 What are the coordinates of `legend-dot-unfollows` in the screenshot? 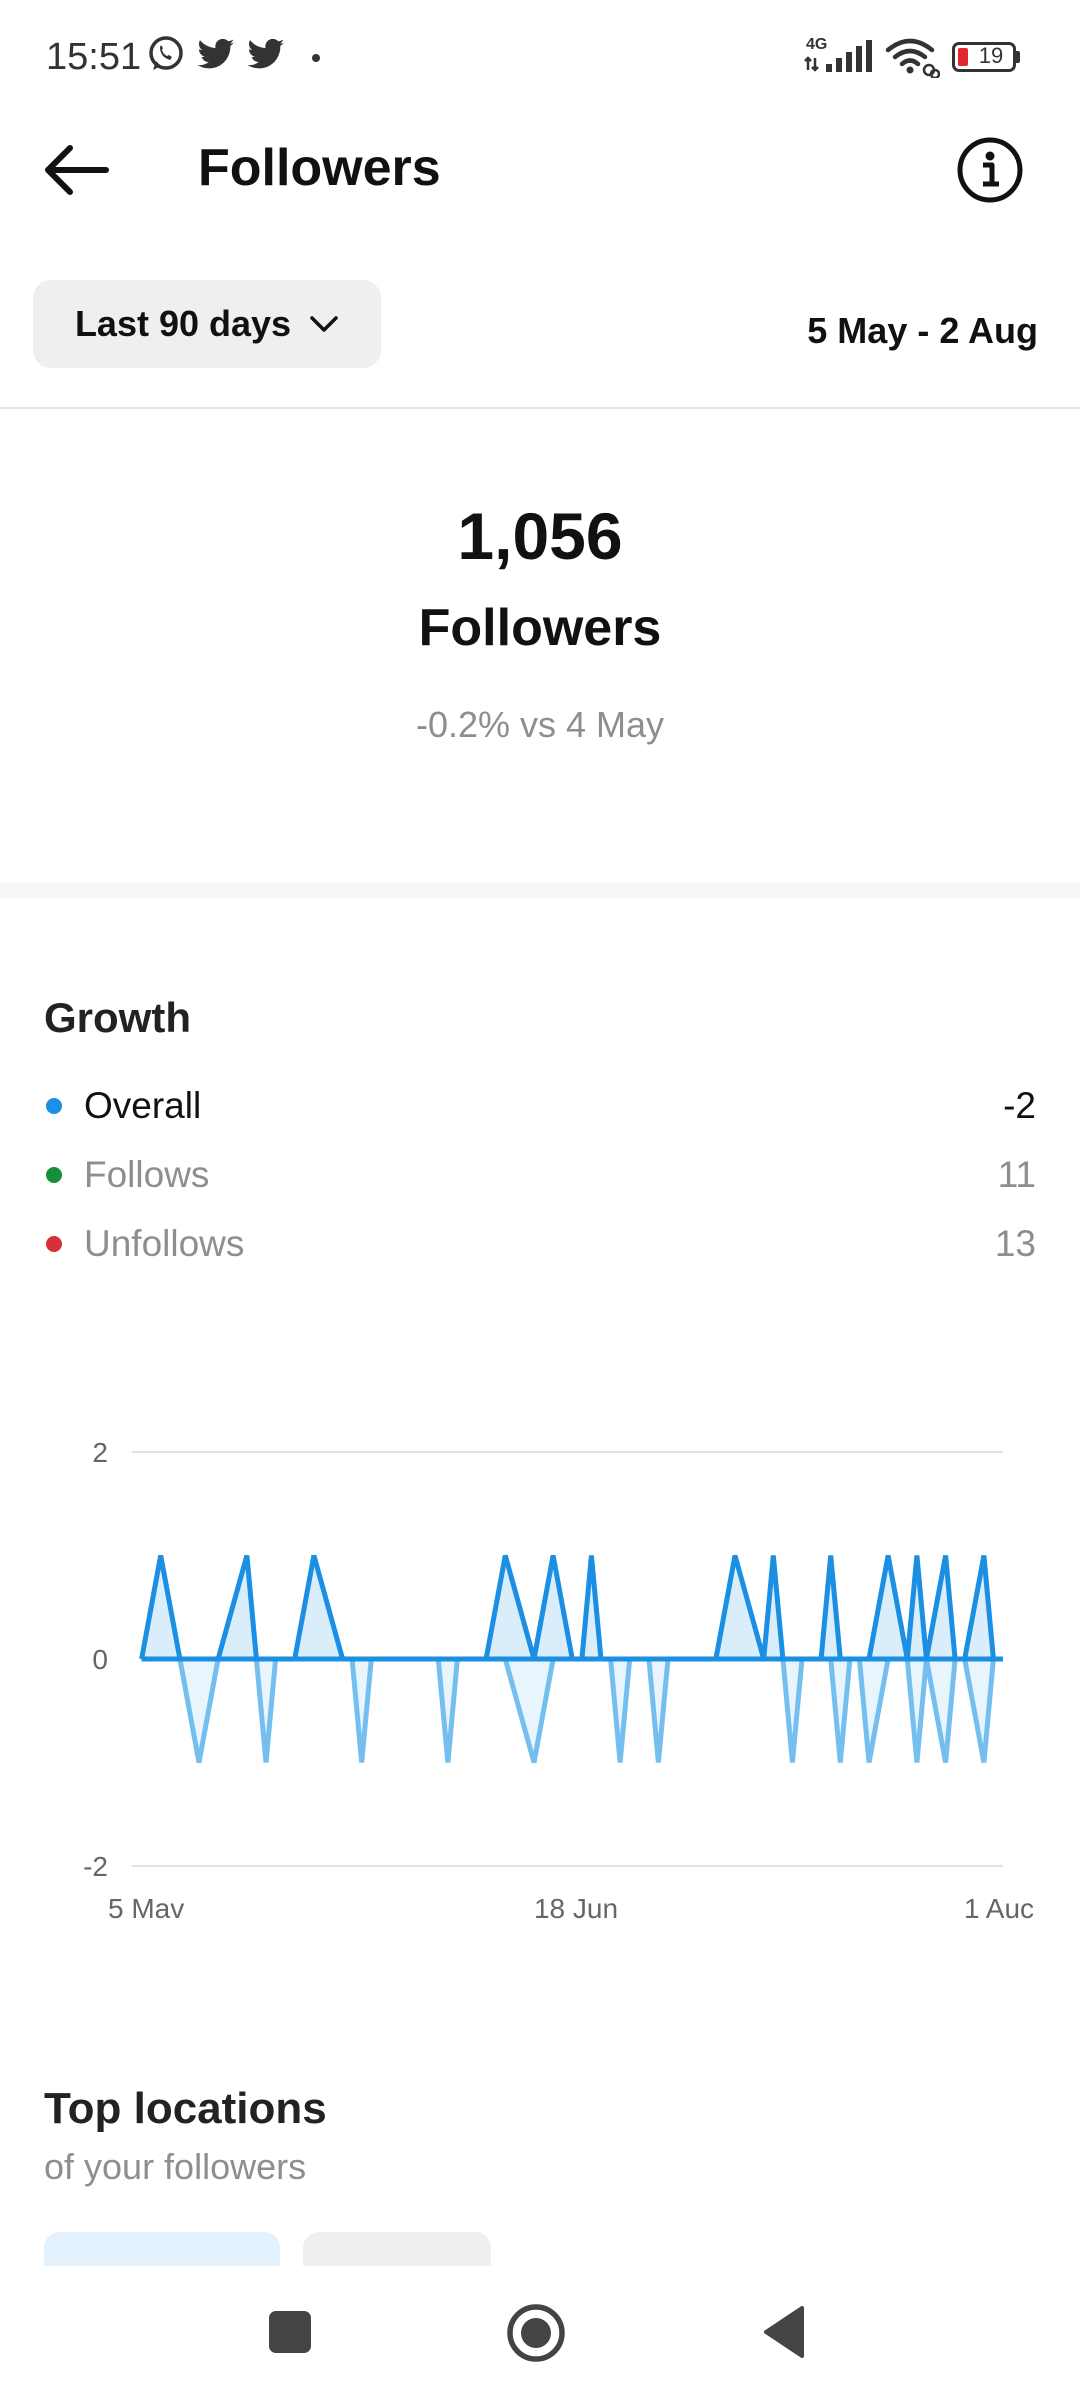 It's located at (54, 1244).